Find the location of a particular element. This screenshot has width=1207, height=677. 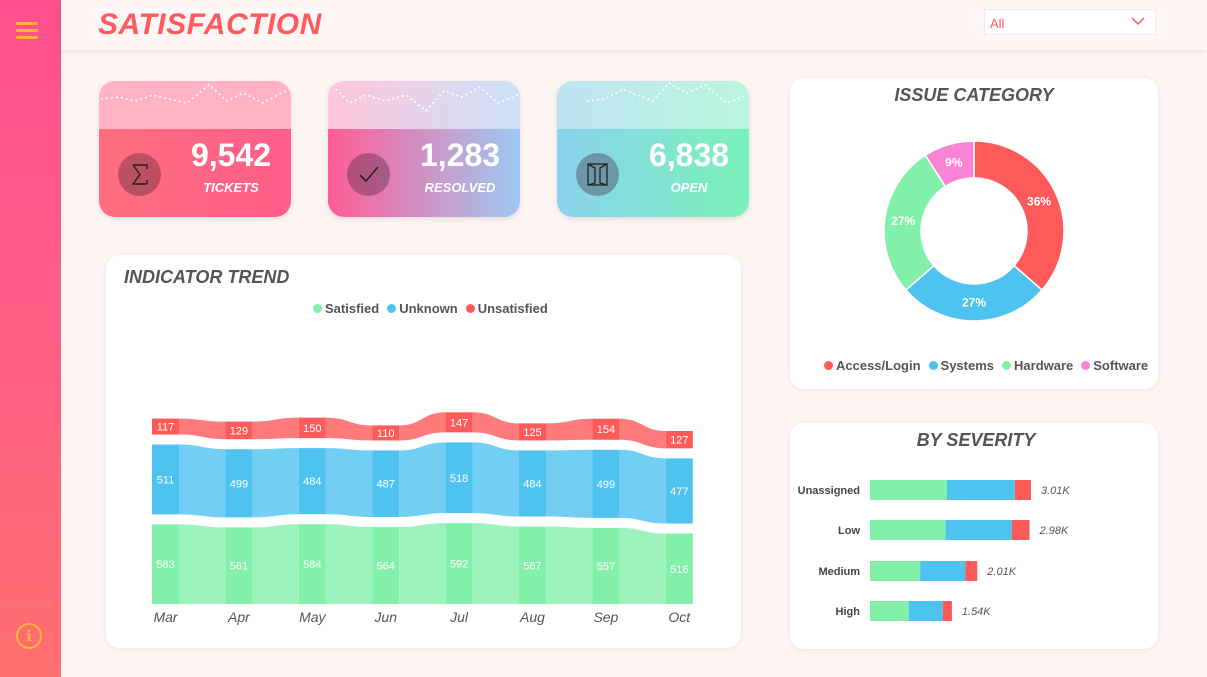

donut-slice-label: 9% is located at coordinates (954, 162).